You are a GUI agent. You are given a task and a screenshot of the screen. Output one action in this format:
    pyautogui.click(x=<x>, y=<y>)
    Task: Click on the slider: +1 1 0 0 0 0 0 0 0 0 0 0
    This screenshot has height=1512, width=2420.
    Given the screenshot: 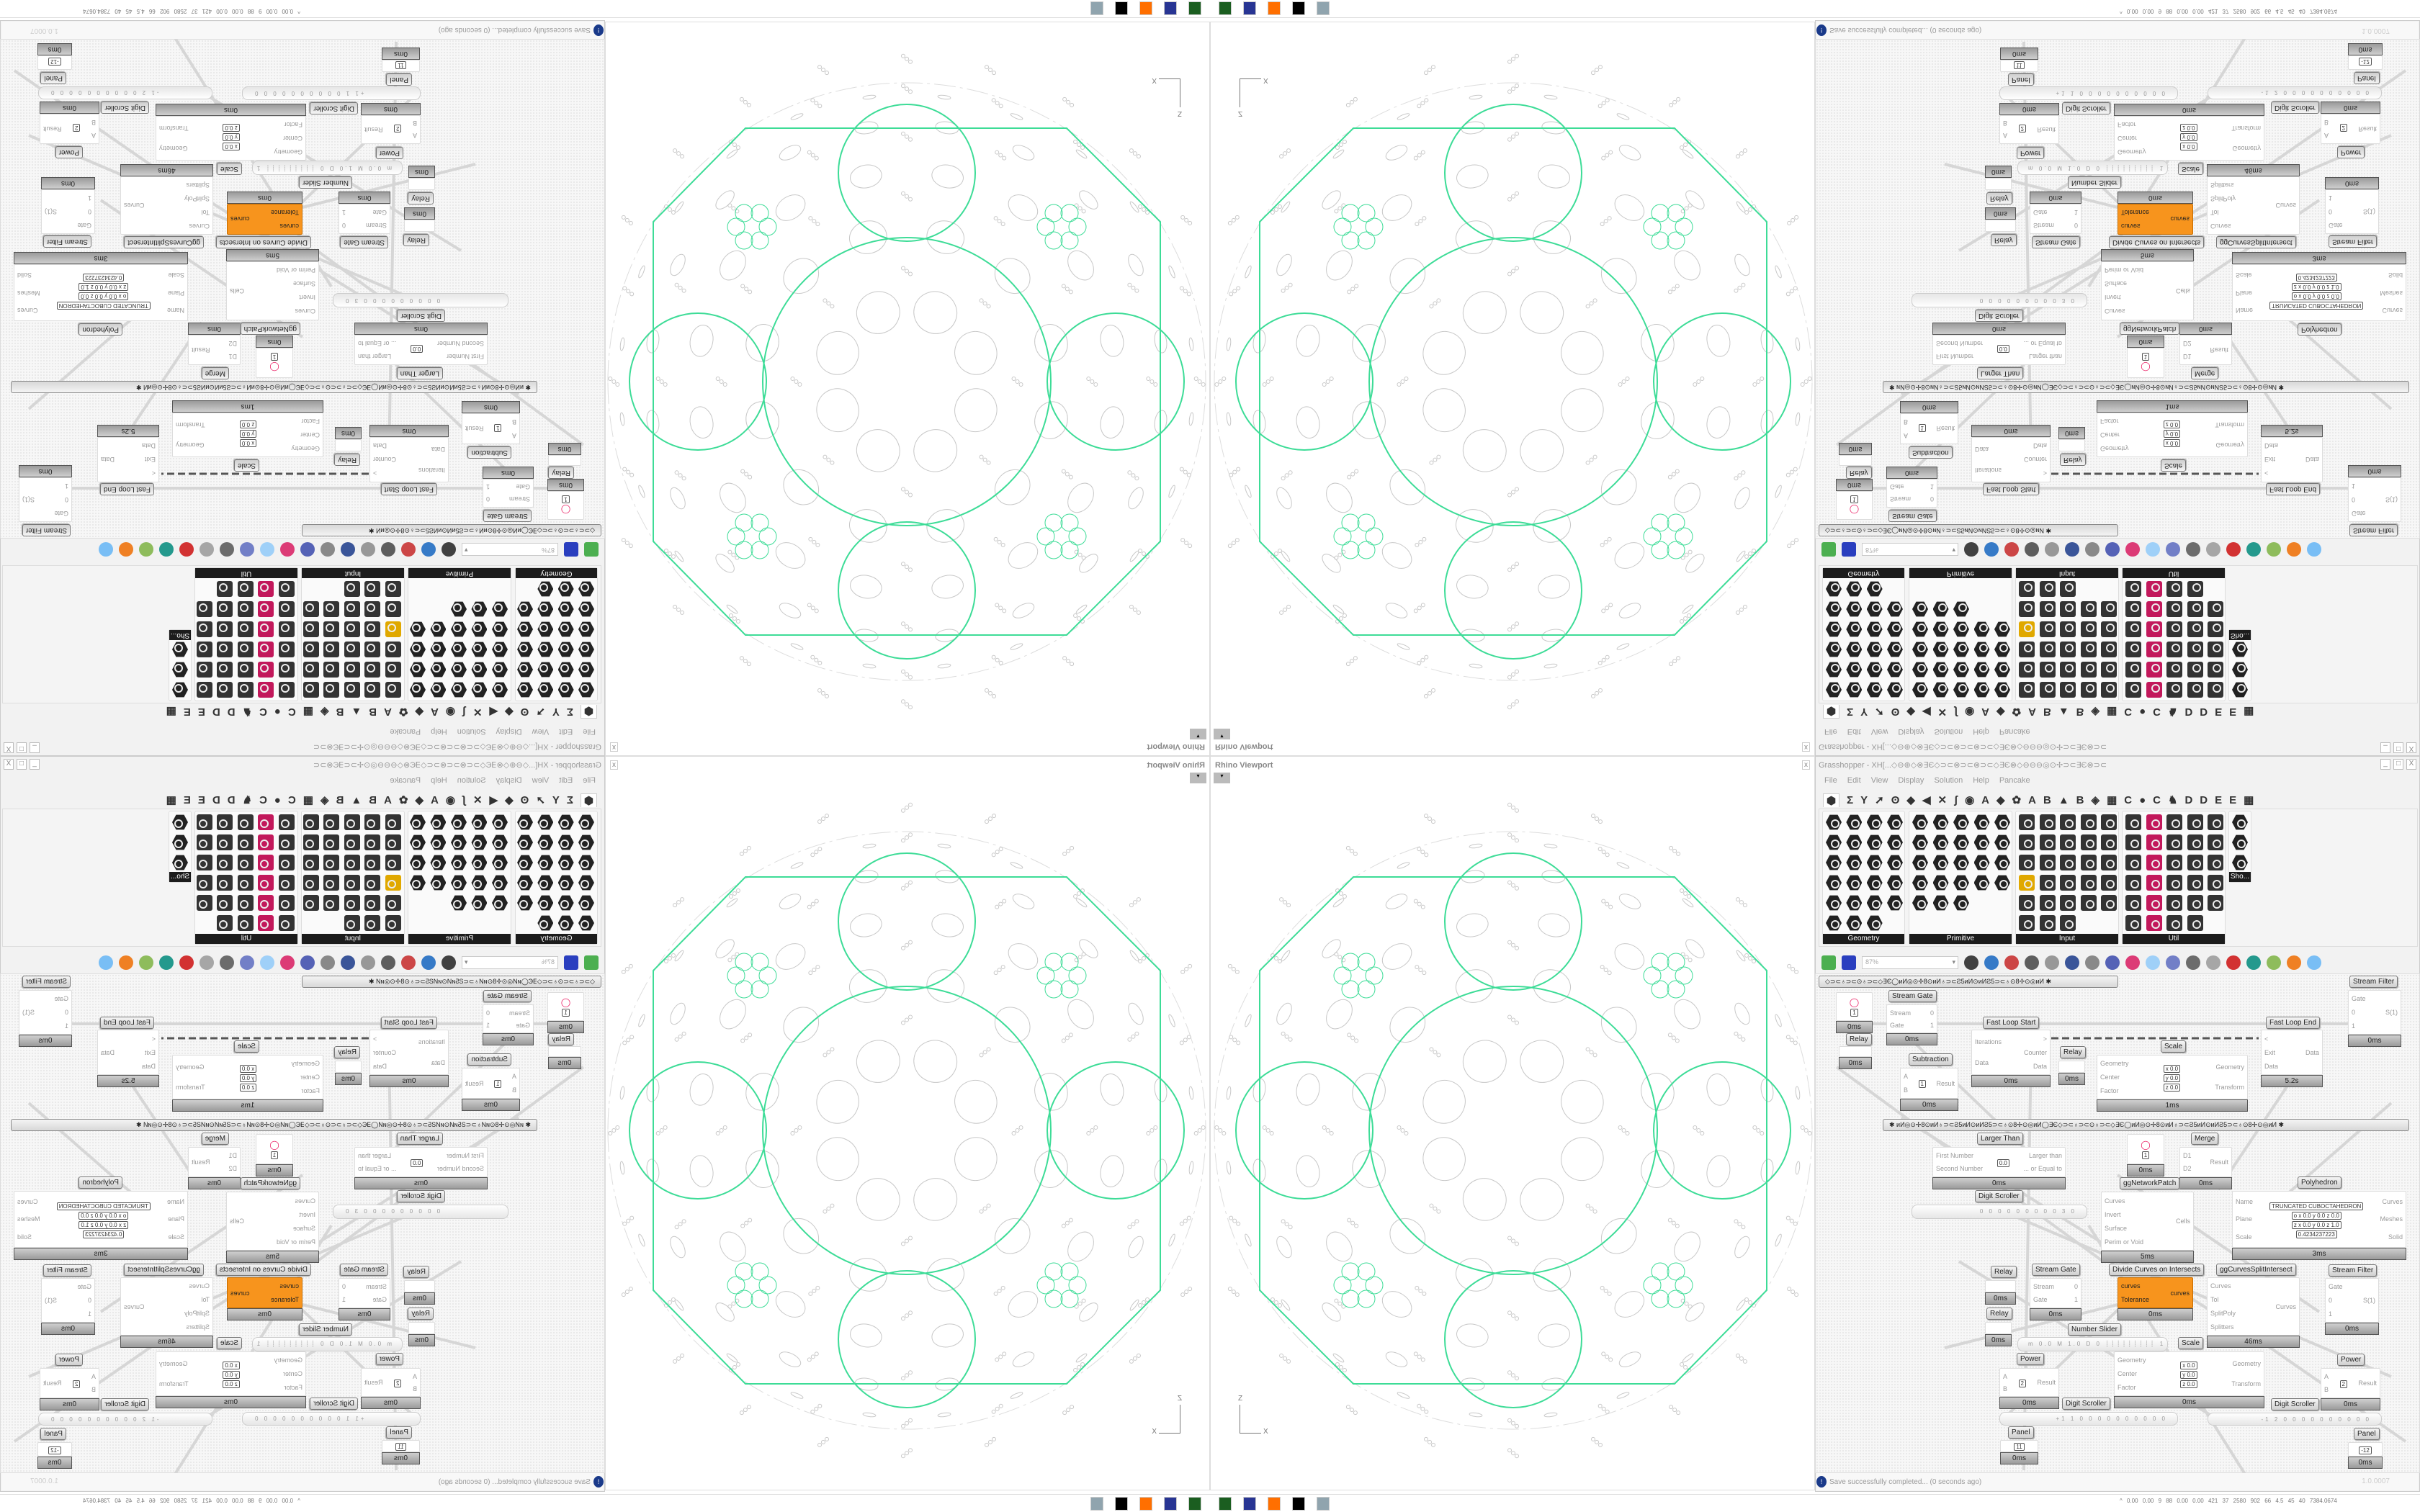 What is the action you would take?
    pyautogui.click(x=2088, y=93)
    